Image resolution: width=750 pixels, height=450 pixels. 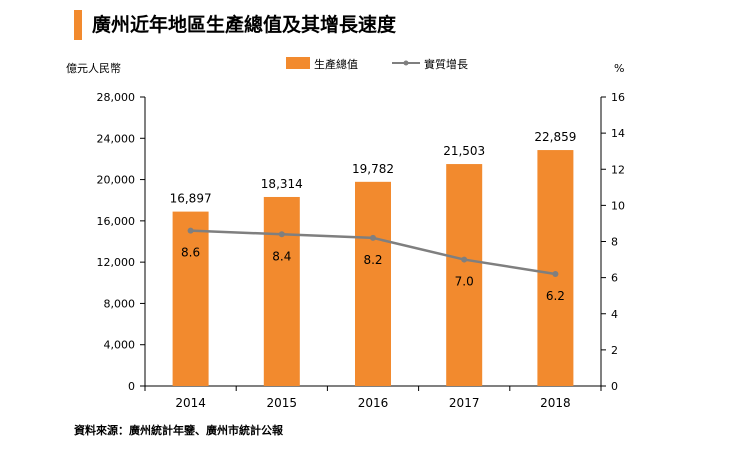 I want to click on y-tick-label: 12,000, so click(x=116, y=262).